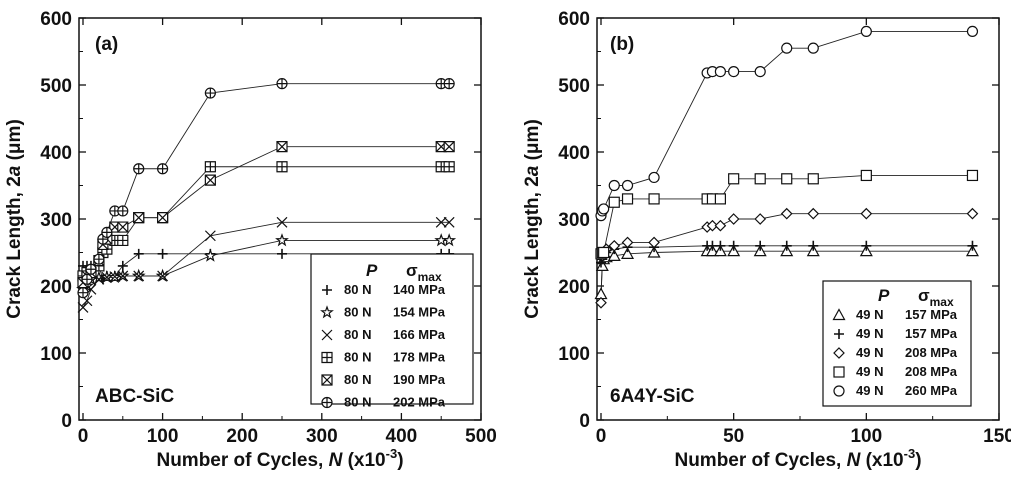  Describe the element at coordinates (601, 436) in the screenshot. I see `x-tick-label: 0` at that location.